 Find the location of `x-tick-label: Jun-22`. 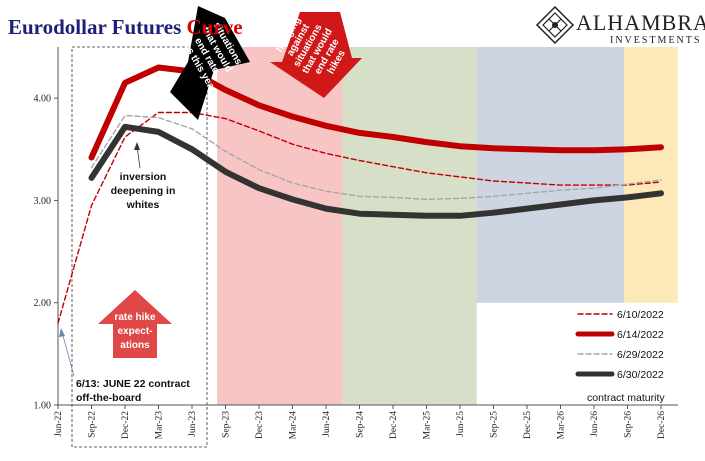

x-tick-label: Jun-22 is located at coordinates (59, 424).